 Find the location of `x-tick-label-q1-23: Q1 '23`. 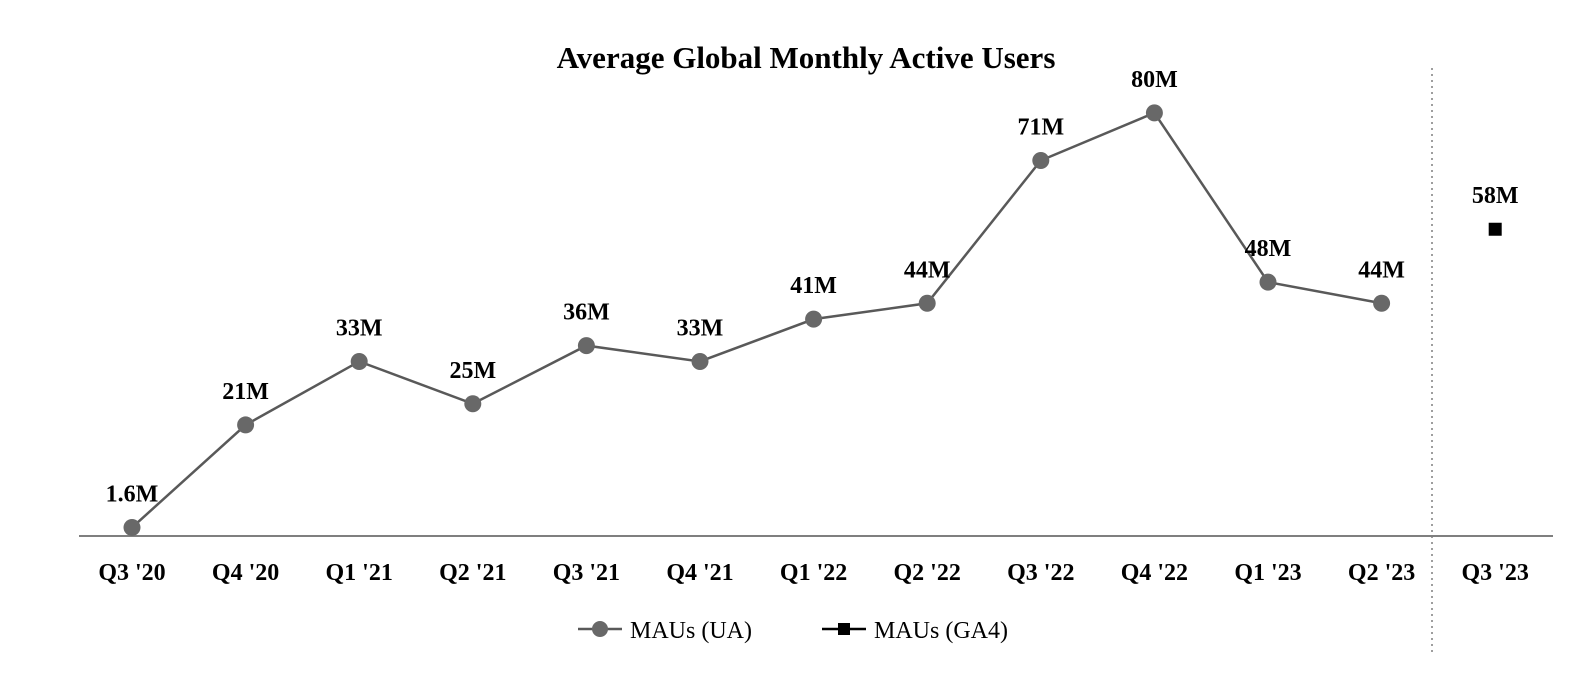

x-tick-label-q1-23: Q1 '23 is located at coordinates (1267, 573).